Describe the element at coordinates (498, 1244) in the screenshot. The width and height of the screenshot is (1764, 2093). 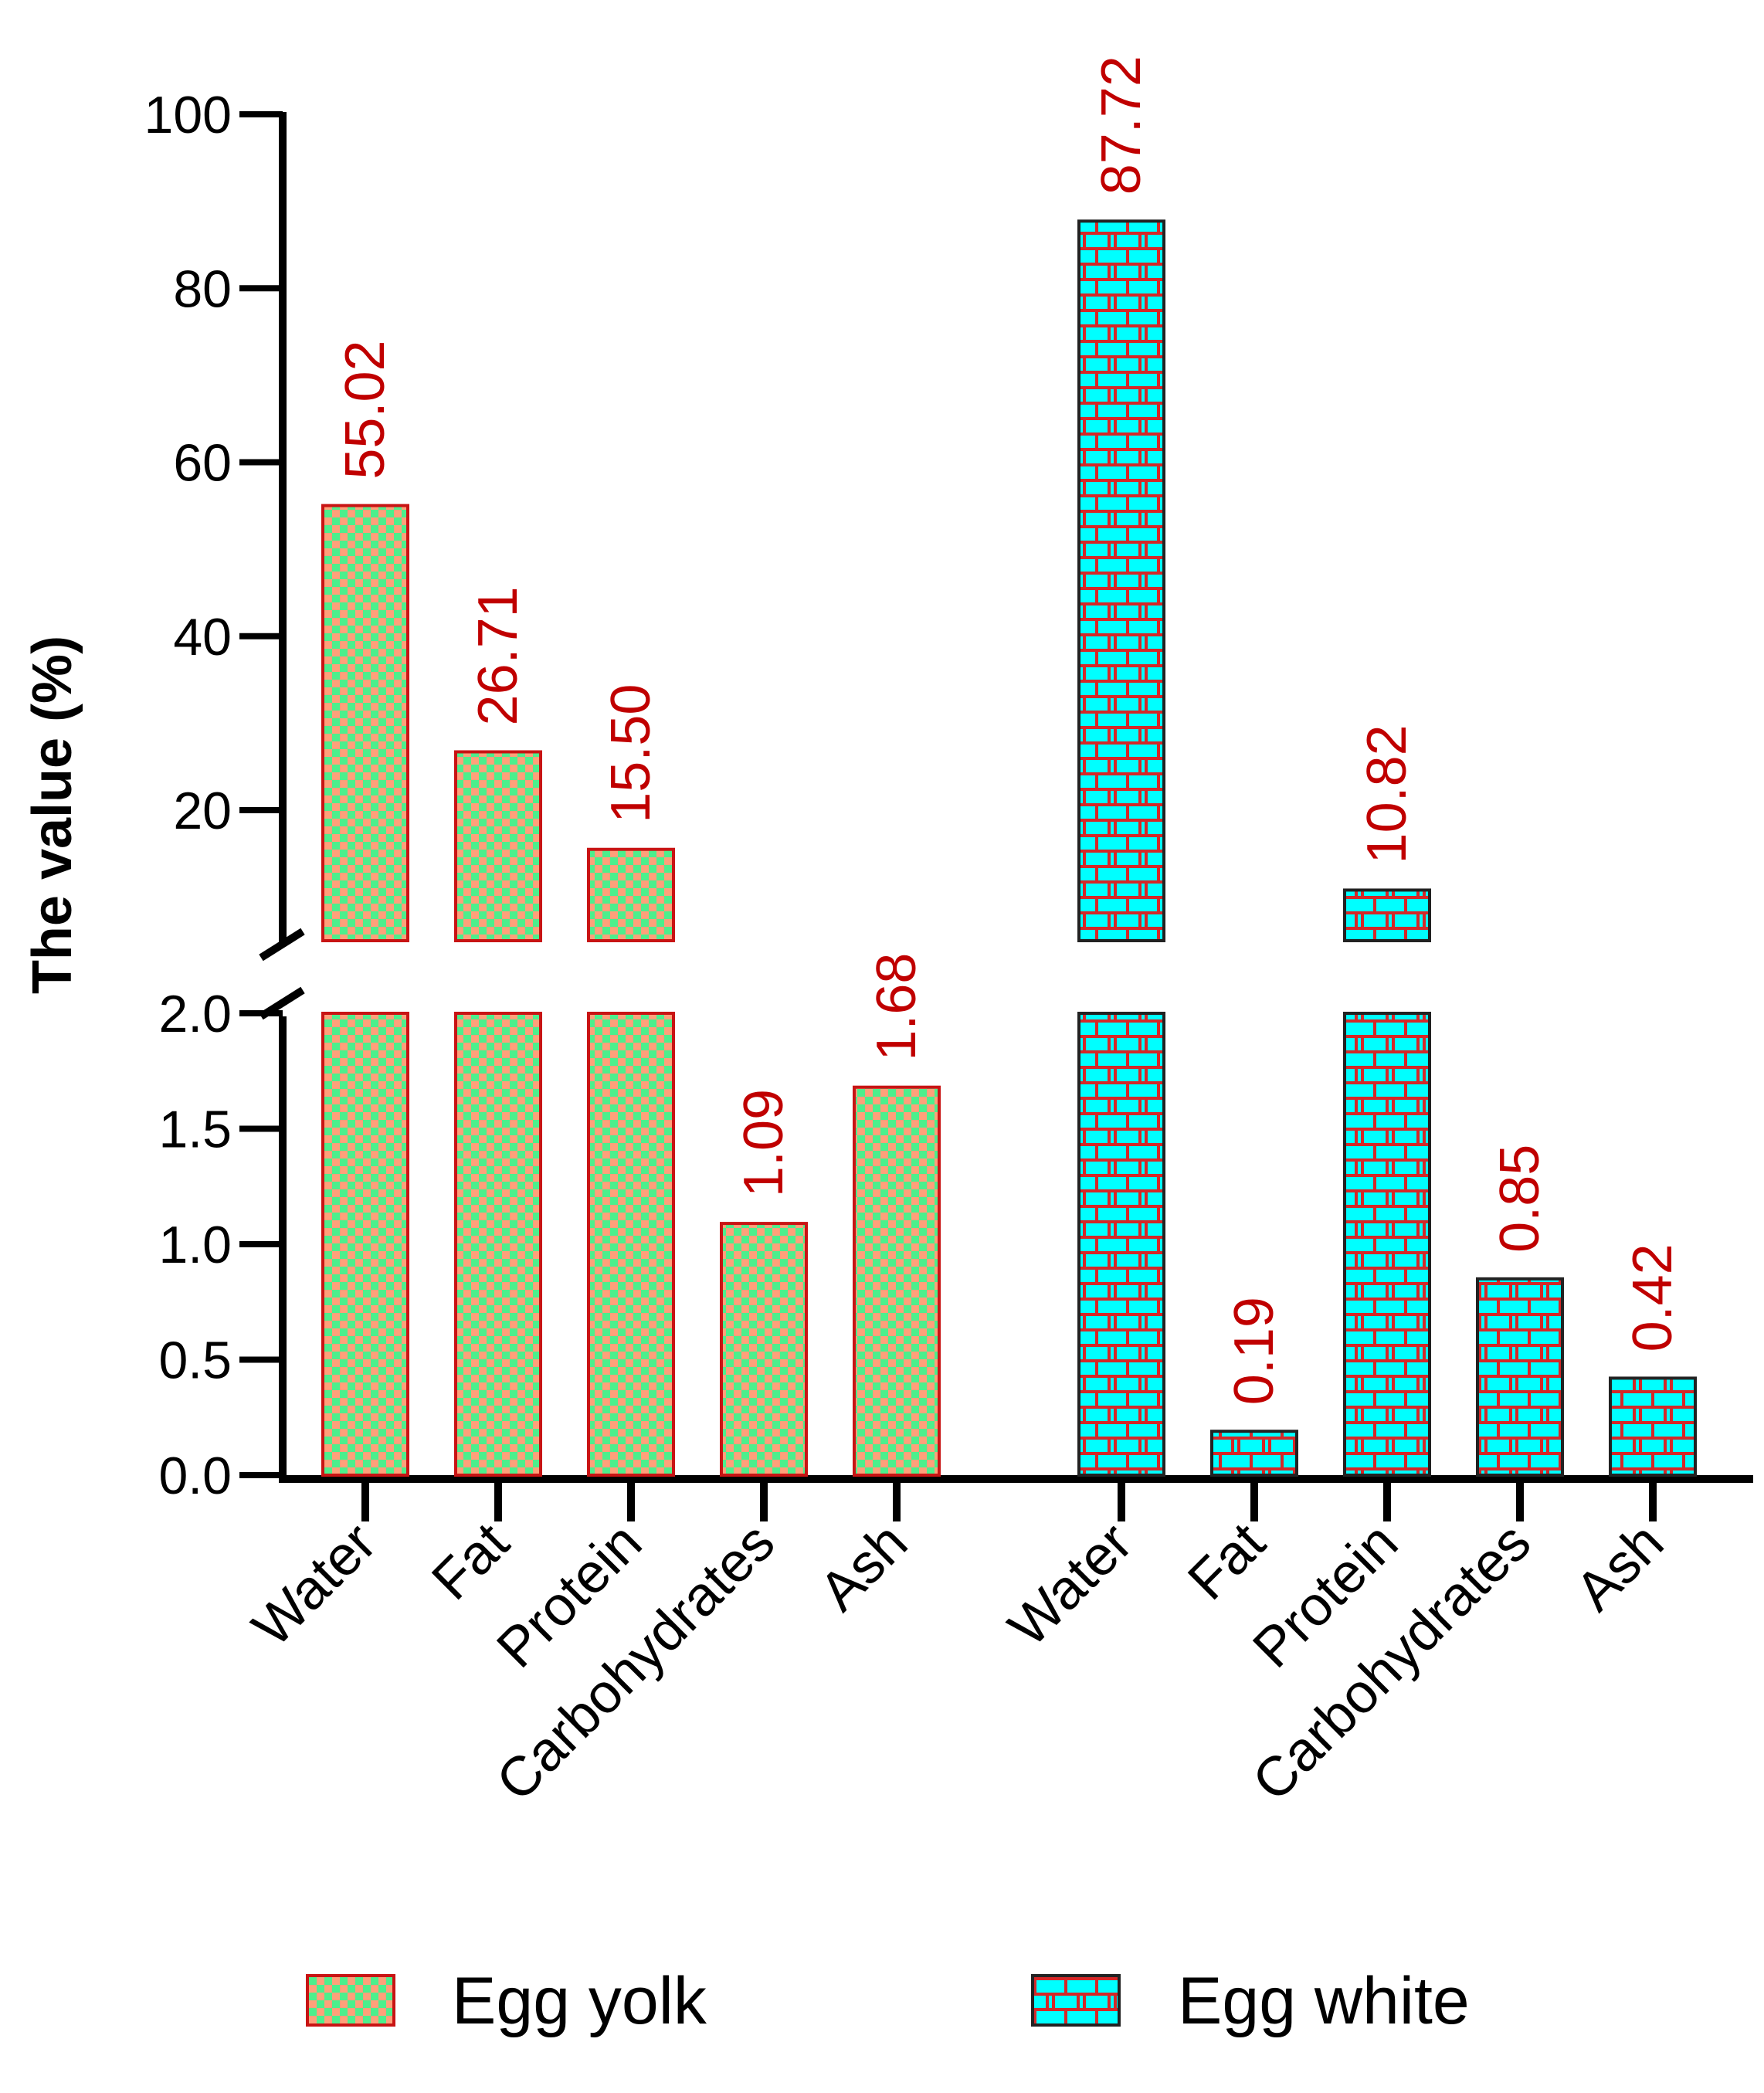
I see `bar-egg-yolk-fat-lower-segment` at that location.